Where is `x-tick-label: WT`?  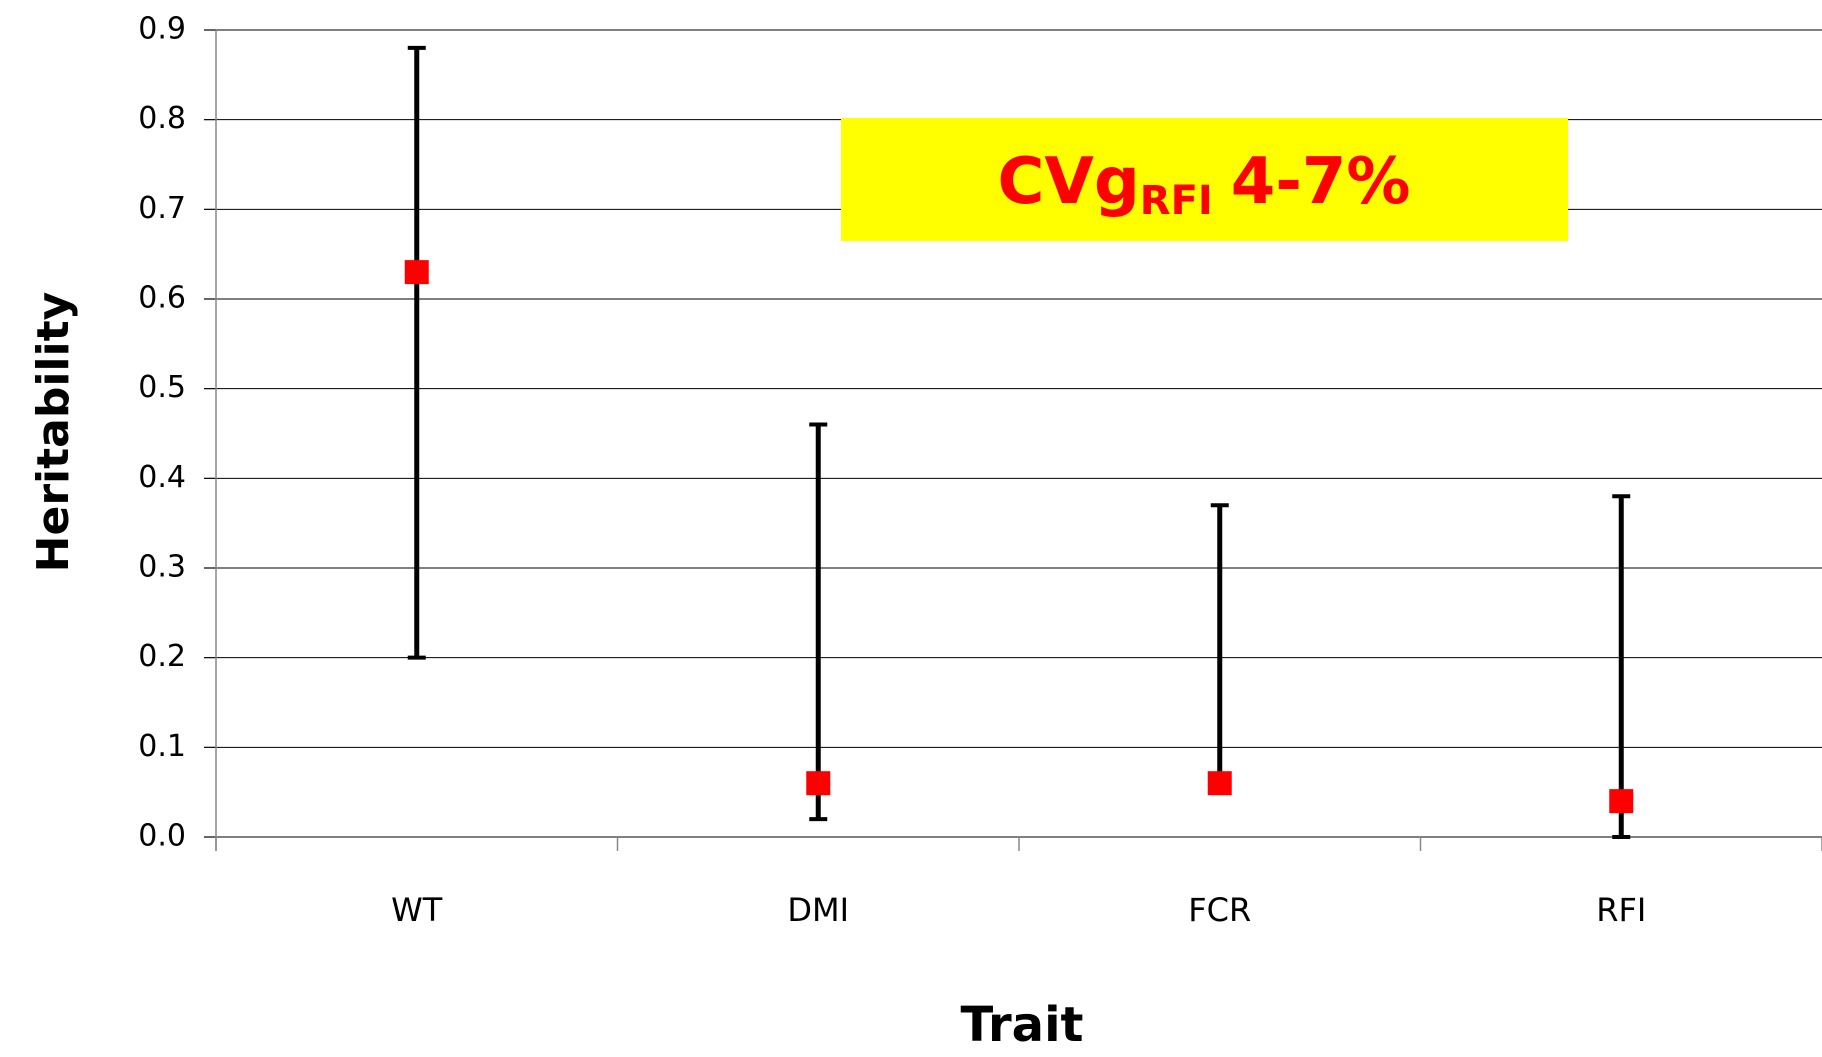
x-tick-label: WT is located at coordinates (417, 910).